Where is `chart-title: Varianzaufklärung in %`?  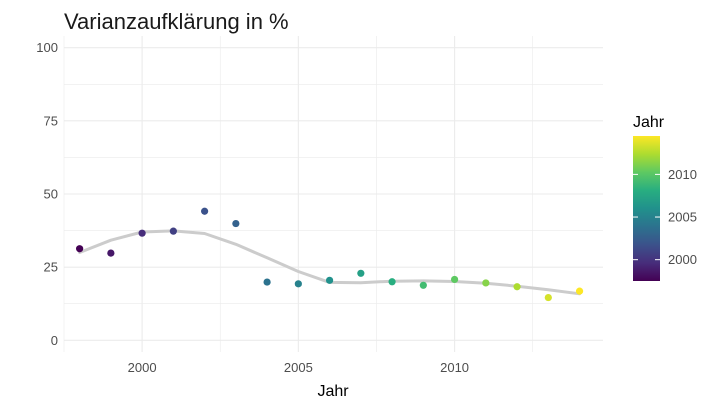
chart-title: Varianzaufklärung in % is located at coordinates (176, 21).